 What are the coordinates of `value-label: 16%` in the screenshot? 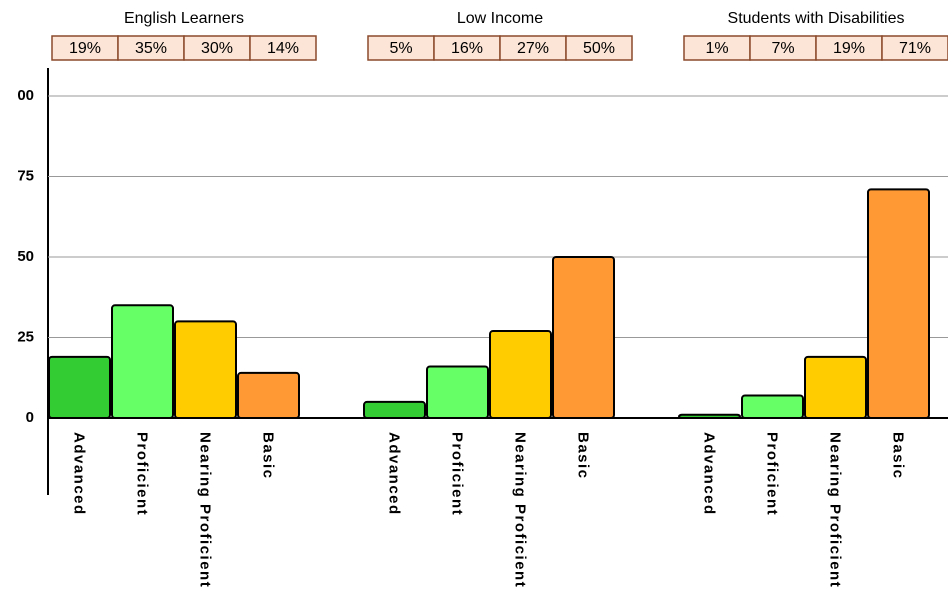 It's located at (467, 48).